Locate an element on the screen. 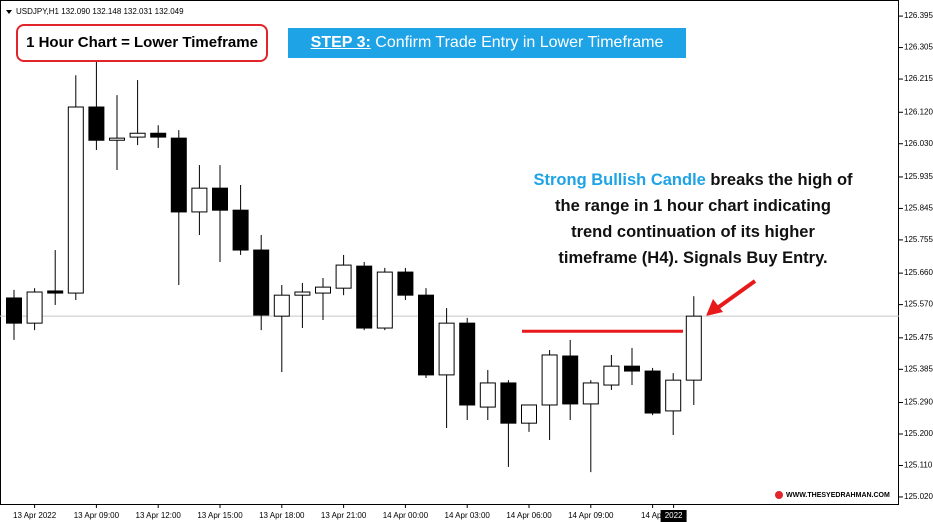 This screenshot has width=933, height=522. x-label-highlight is located at coordinates (673, 516).